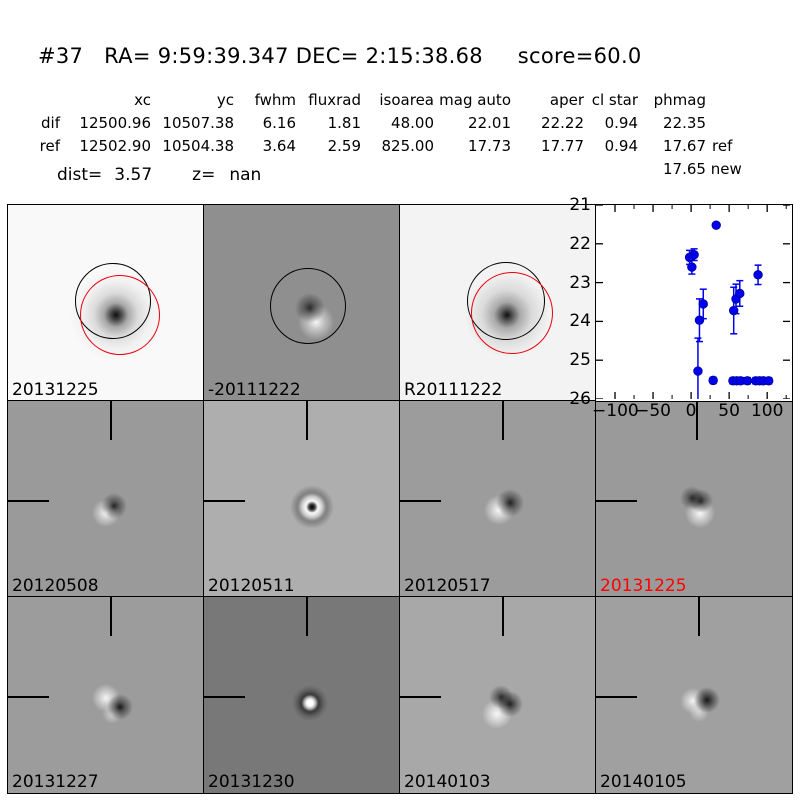 The image size is (800, 800). Describe the element at coordinates (475, 99) in the screenshot. I see `col-header-mag-auto: mag auto` at that location.